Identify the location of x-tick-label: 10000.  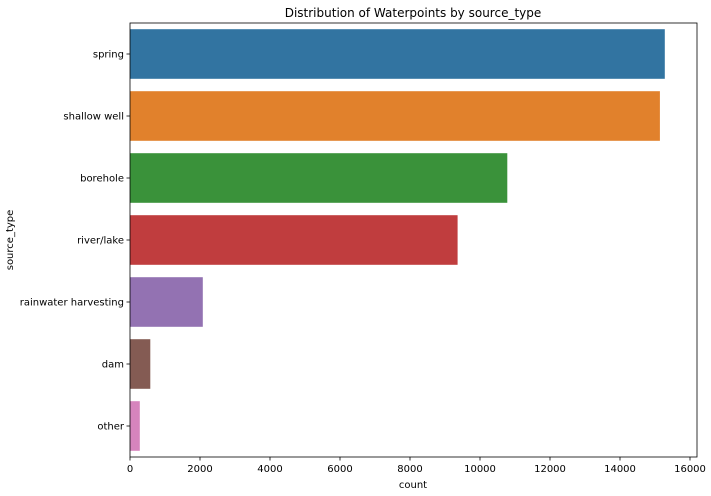
(480, 469).